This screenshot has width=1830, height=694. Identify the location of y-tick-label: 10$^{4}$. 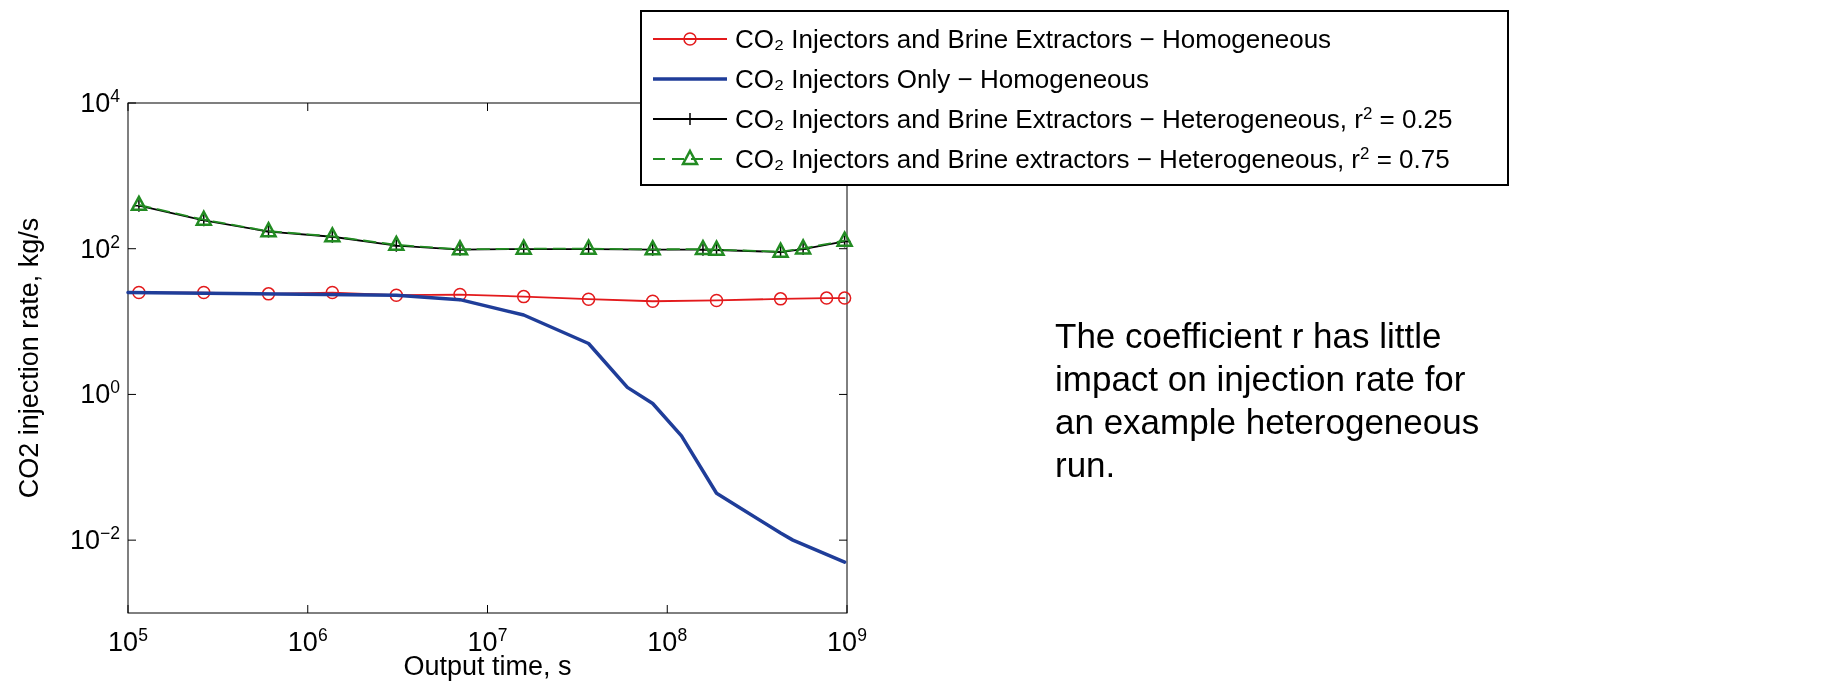
(100, 102).